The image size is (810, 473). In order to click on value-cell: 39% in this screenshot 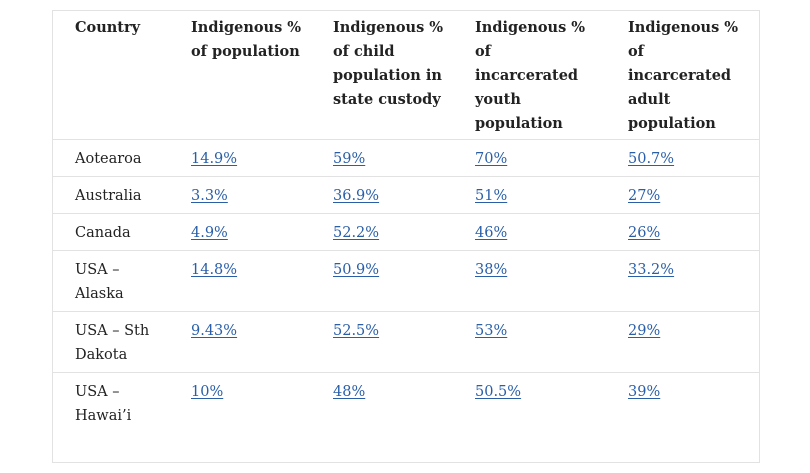, I will do `click(682, 402)`.